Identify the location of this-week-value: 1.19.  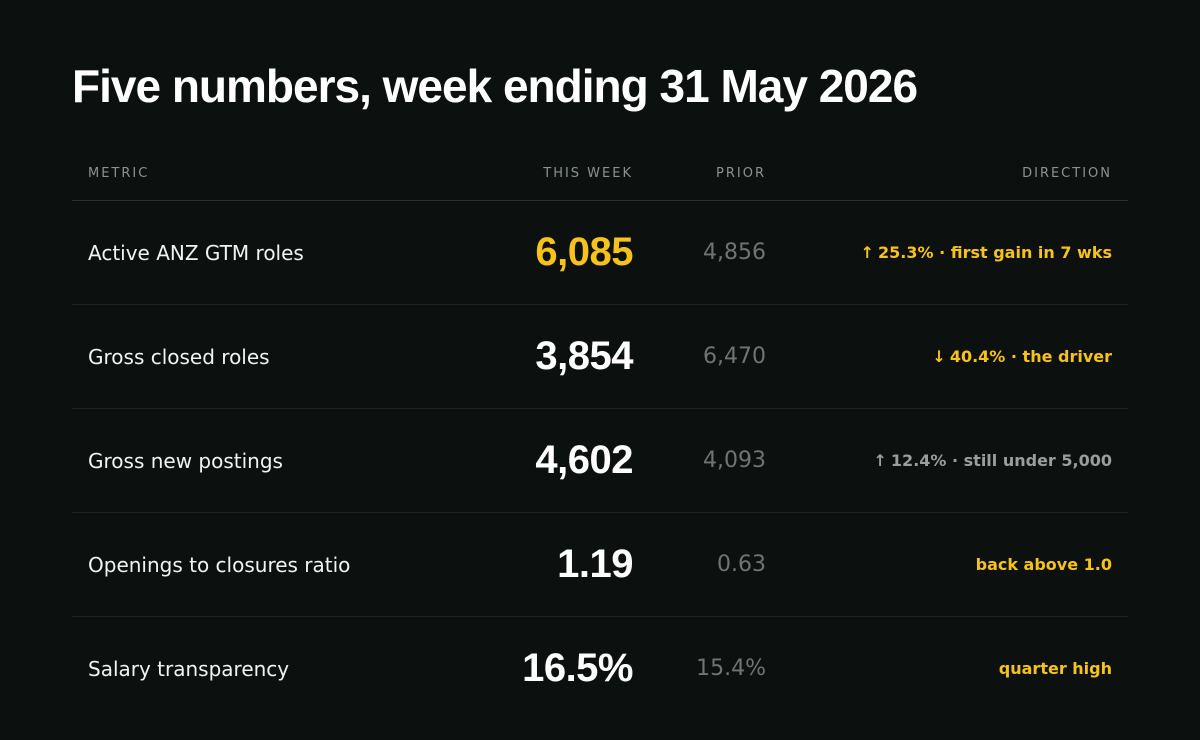
(595, 564).